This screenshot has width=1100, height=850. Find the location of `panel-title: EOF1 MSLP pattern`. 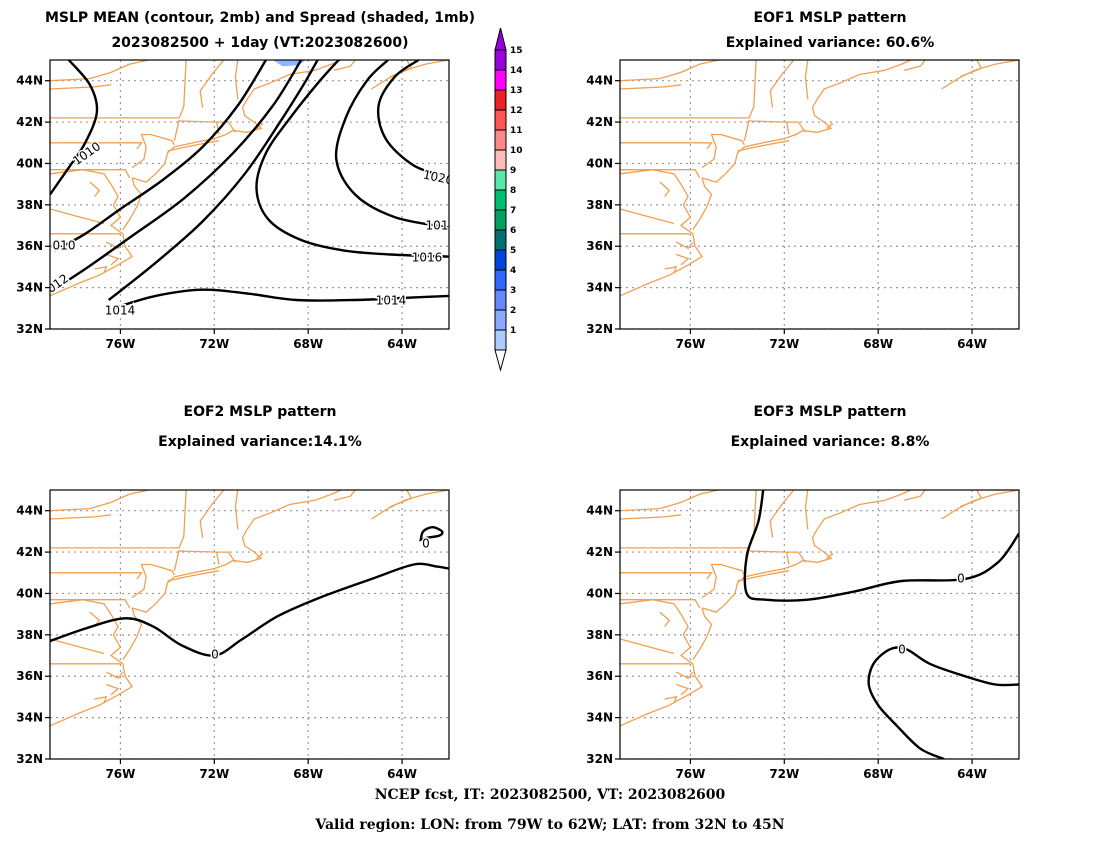

panel-title: EOF1 MSLP pattern is located at coordinates (830, 18).